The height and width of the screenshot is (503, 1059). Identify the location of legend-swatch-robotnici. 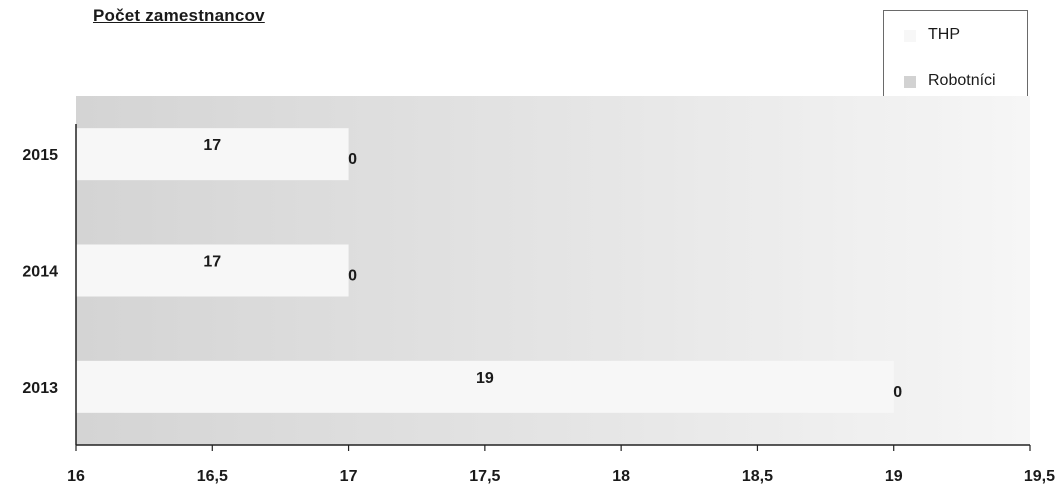
(910, 82).